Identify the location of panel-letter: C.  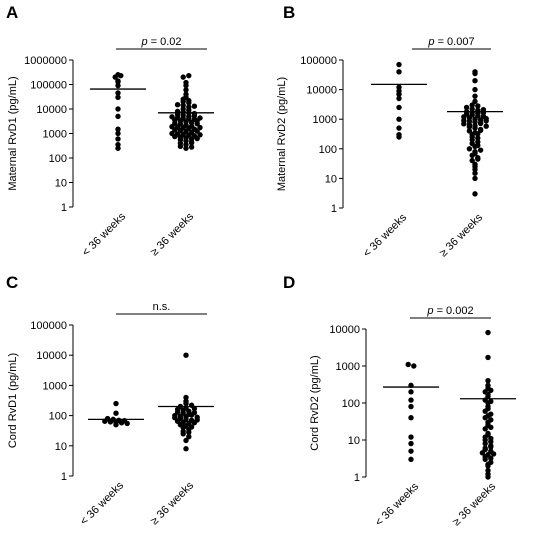
(12, 282).